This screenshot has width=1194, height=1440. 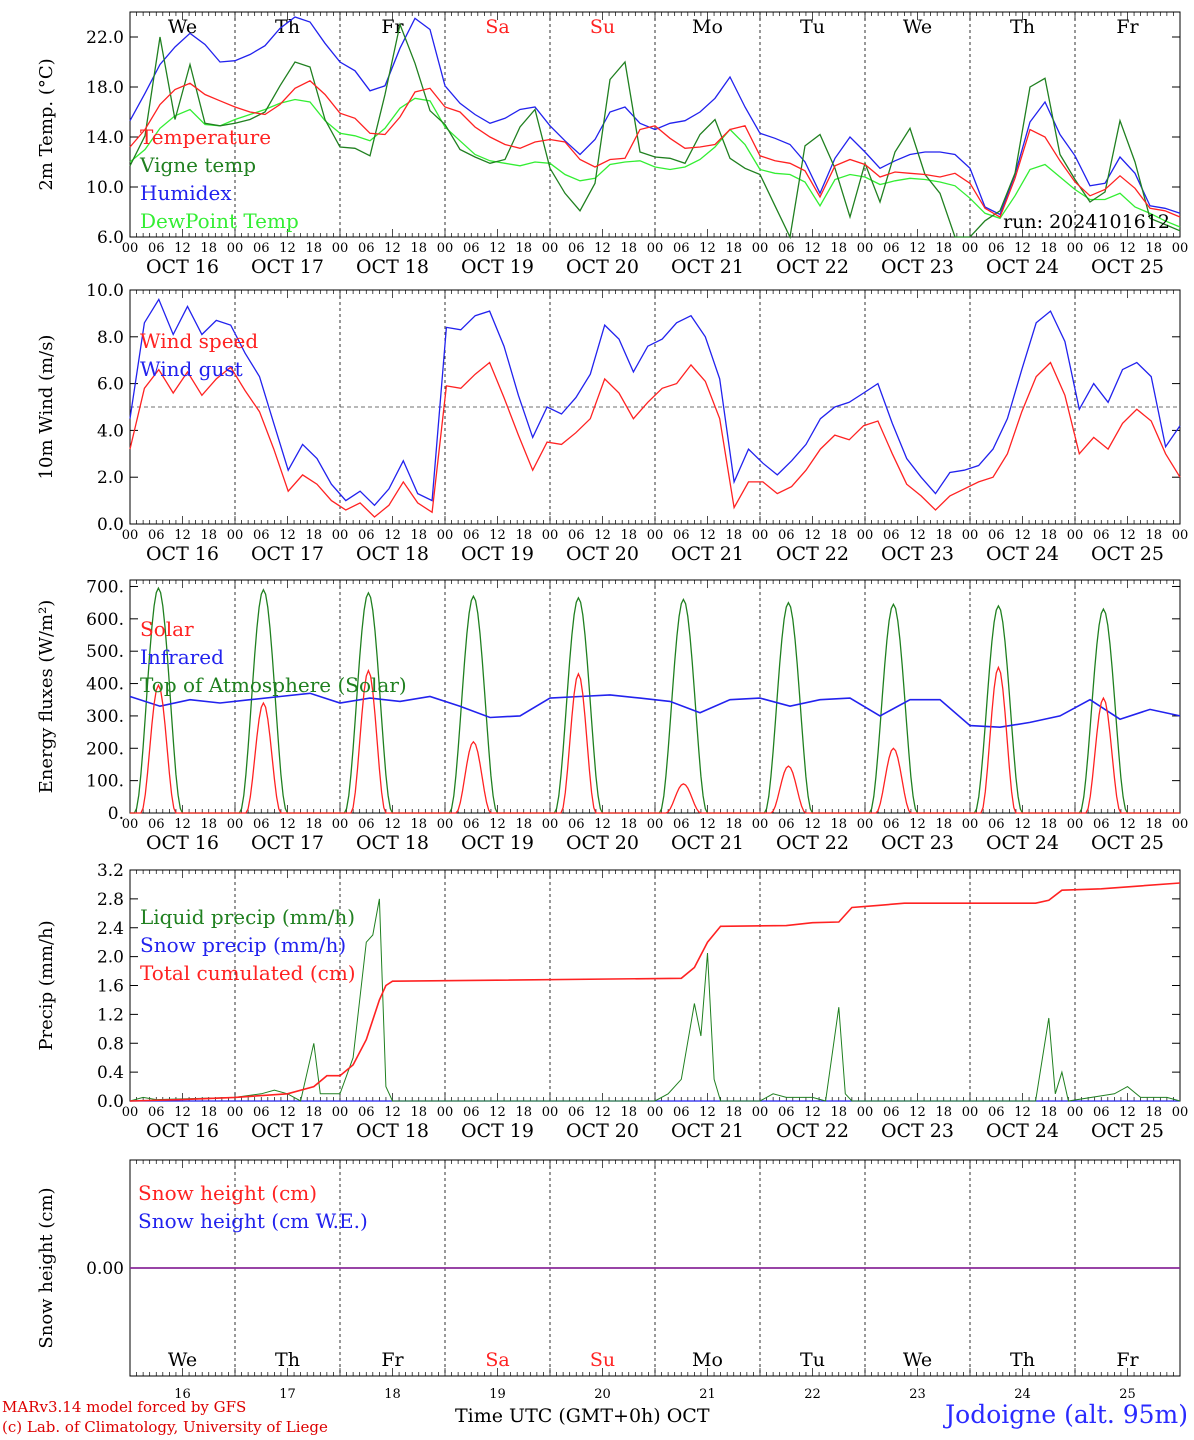 What do you see at coordinates (110, 338) in the screenshot?
I see `y-tick-label: 8.0` at bounding box center [110, 338].